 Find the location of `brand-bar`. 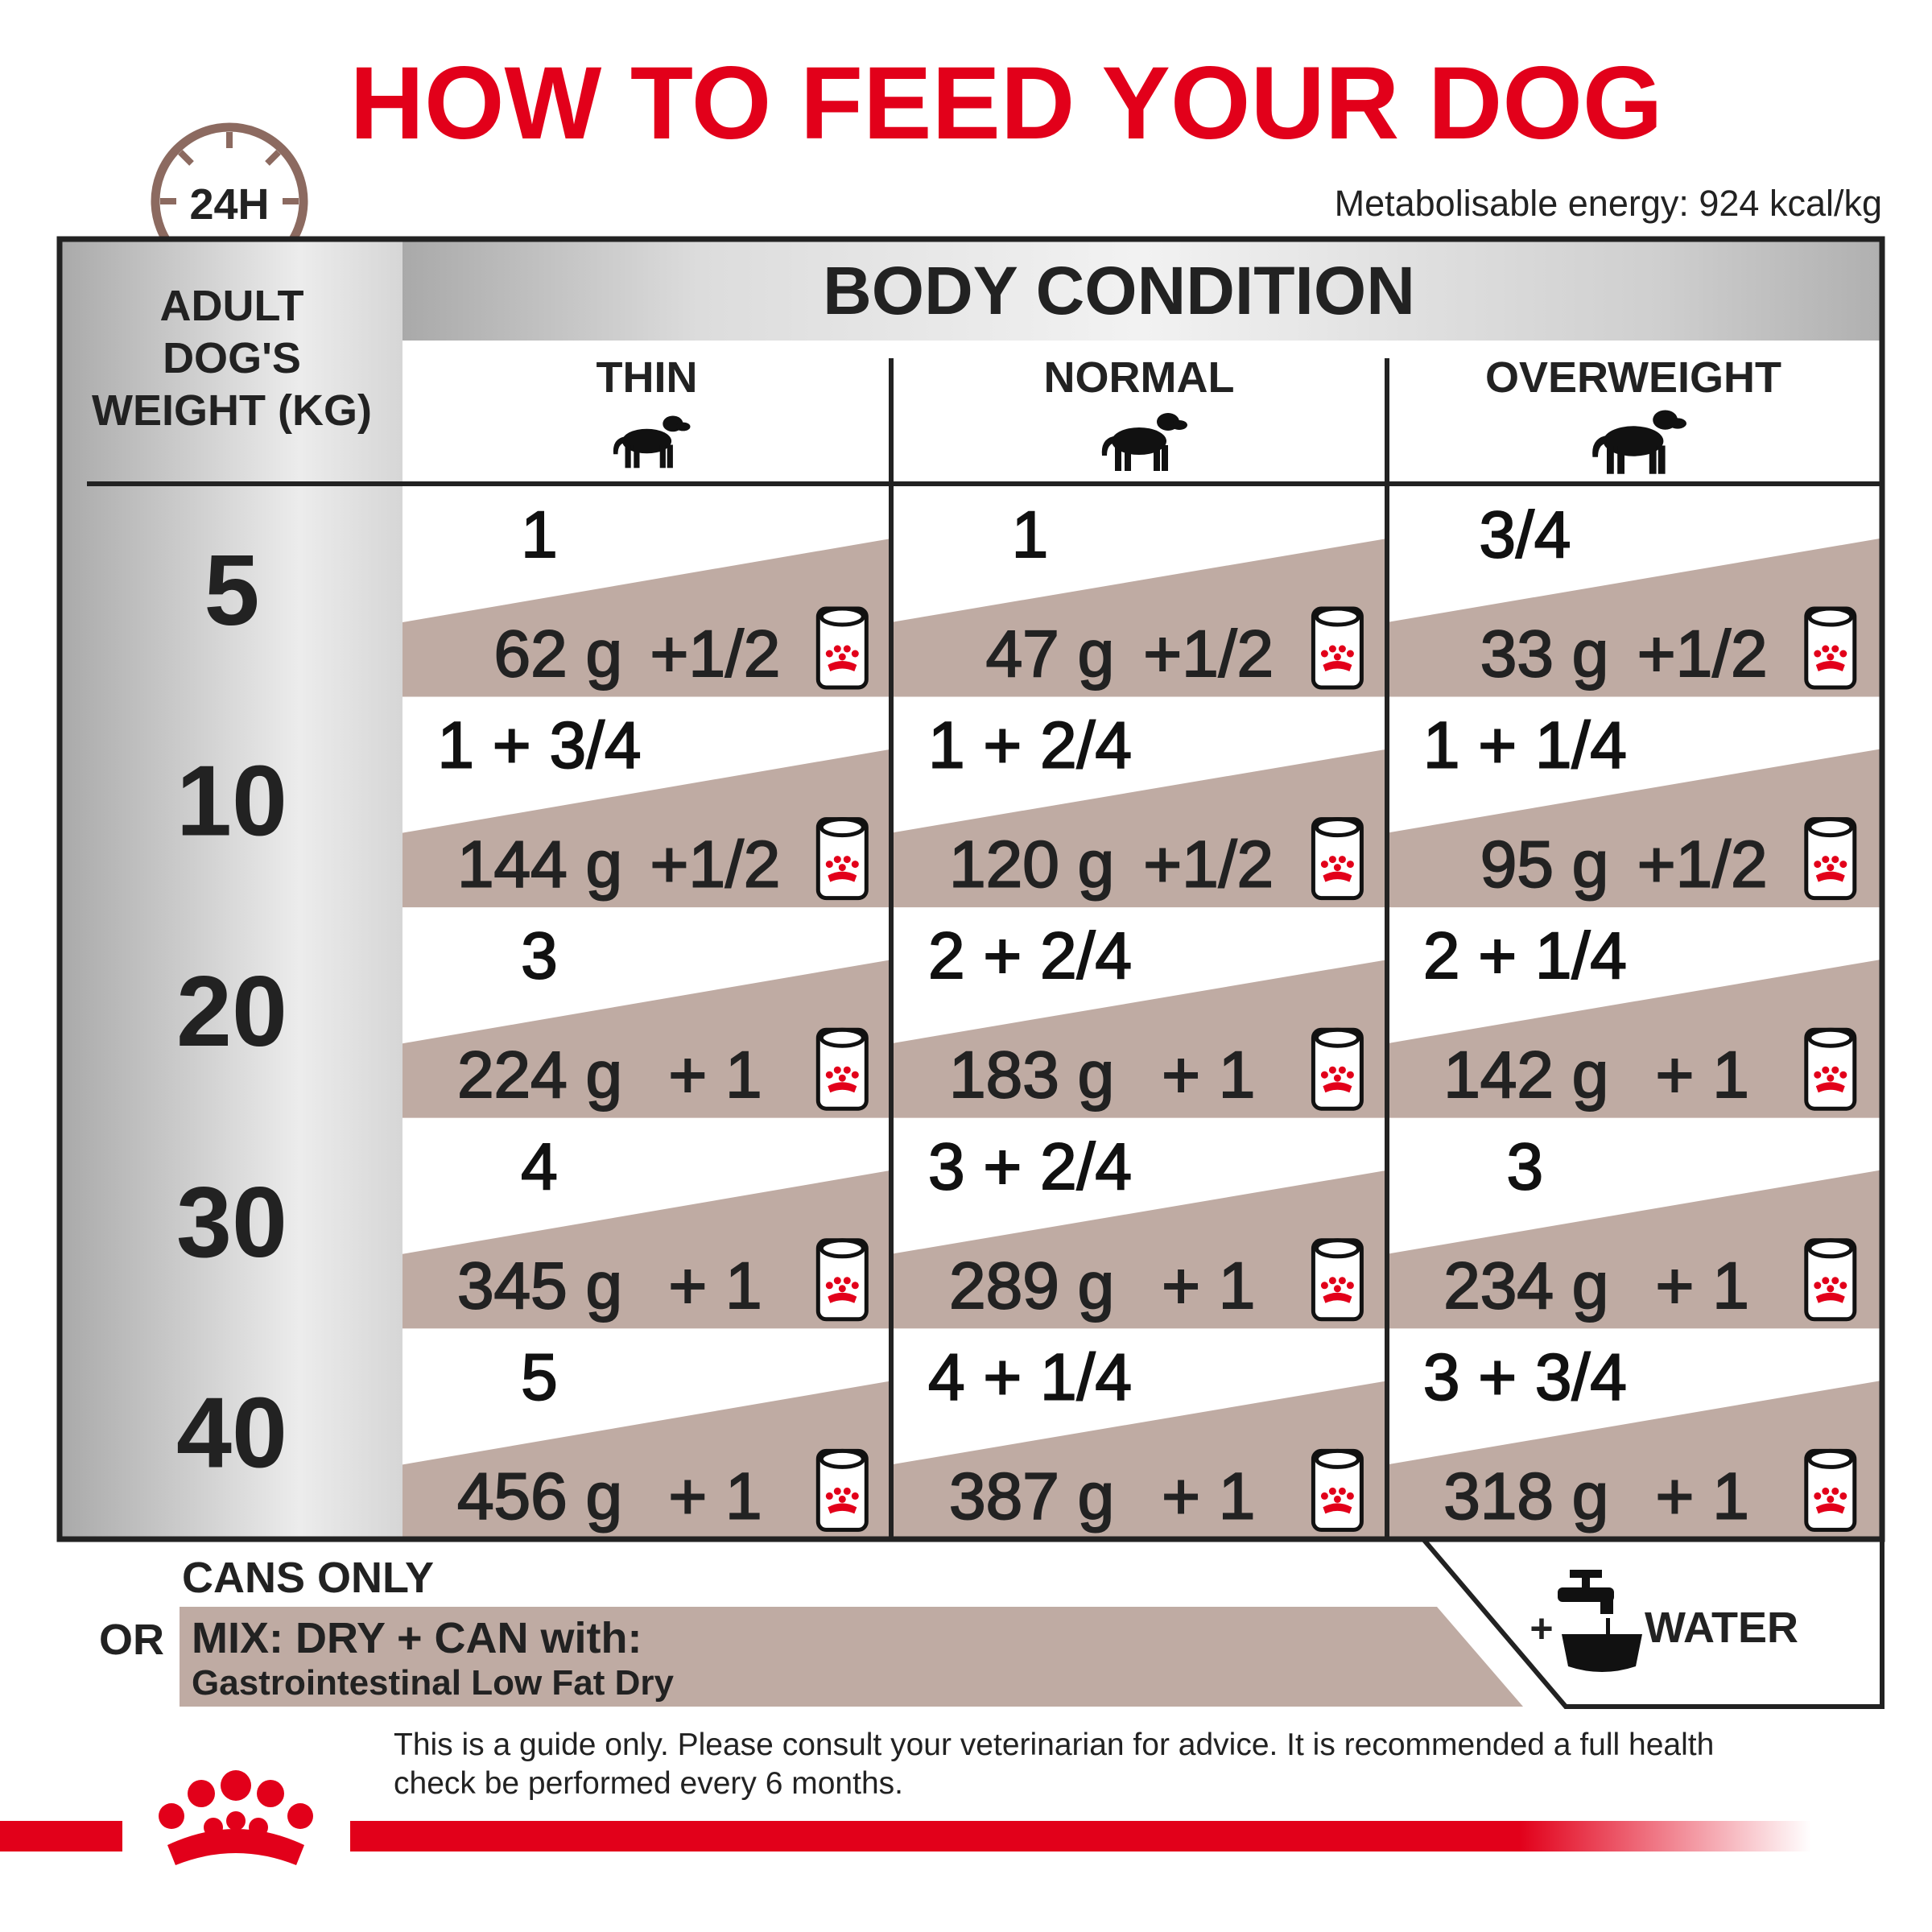

brand-bar is located at coordinates (61, 1836).